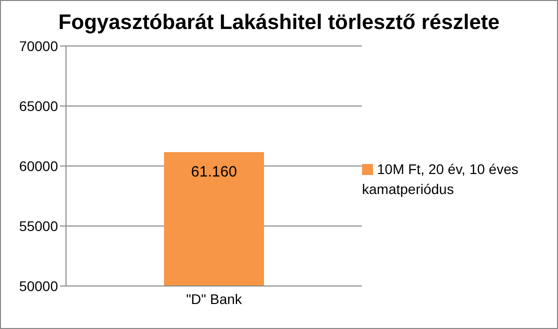 This screenshot has width=558, height=329. I want to click on data-label: 61.160, so click(214, 172).